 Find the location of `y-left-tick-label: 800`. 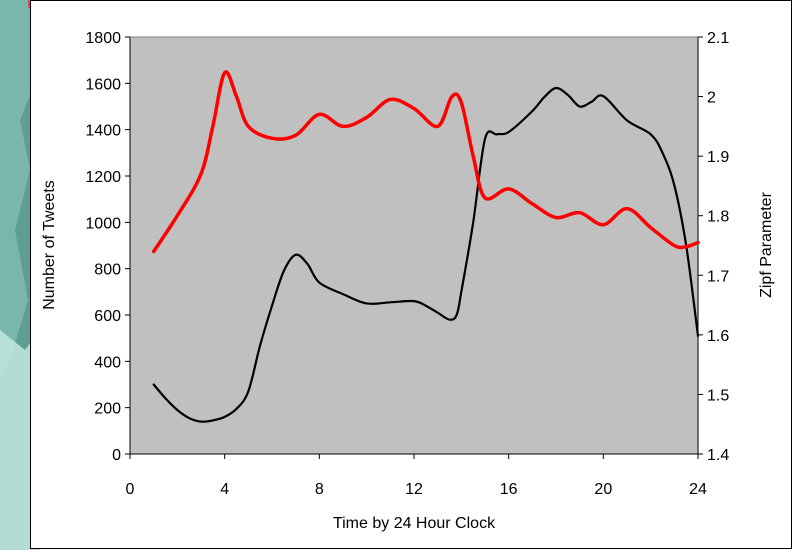

y-left-tick-label: 800 is located at coordinates (107, 270).